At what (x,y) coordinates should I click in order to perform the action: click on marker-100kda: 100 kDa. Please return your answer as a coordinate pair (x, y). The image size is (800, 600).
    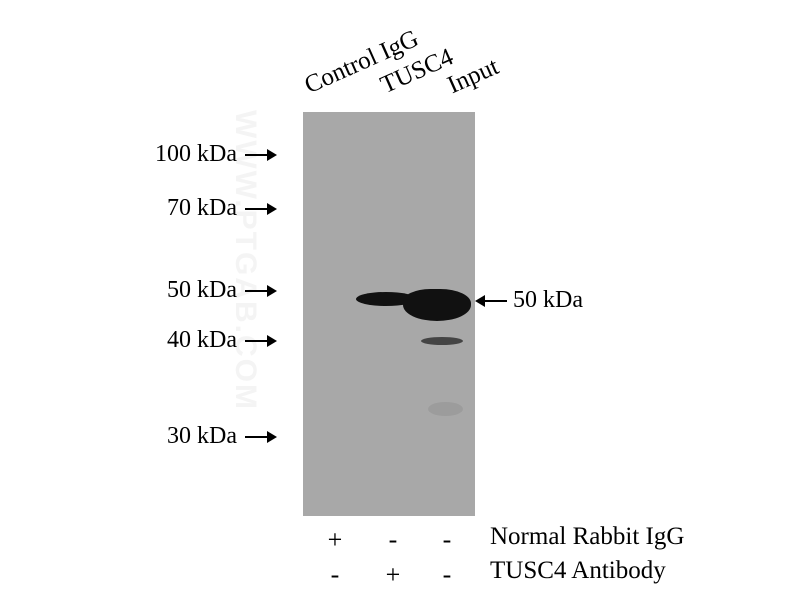
    Looking at the image, I should click on (216, 154).